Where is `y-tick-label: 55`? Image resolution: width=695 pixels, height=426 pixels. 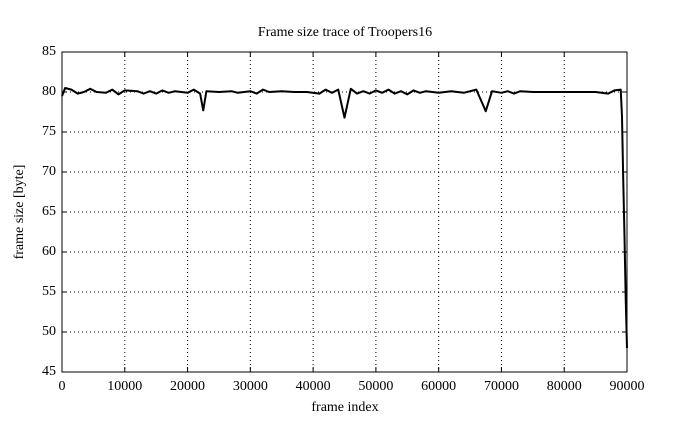
y-tick-label: 55 is located at coordinates (49, 291).